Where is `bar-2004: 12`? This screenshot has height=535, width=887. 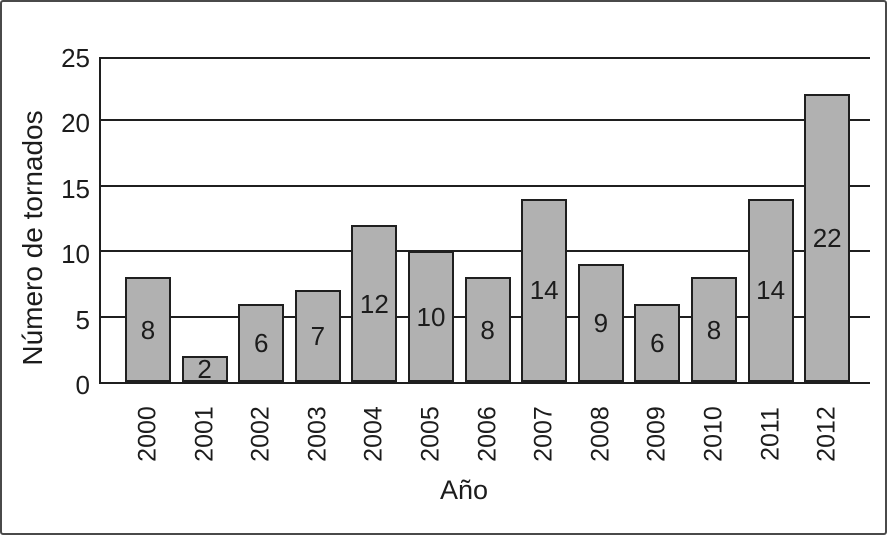
bar-2004: 12 is located at coordinates (374, 303).